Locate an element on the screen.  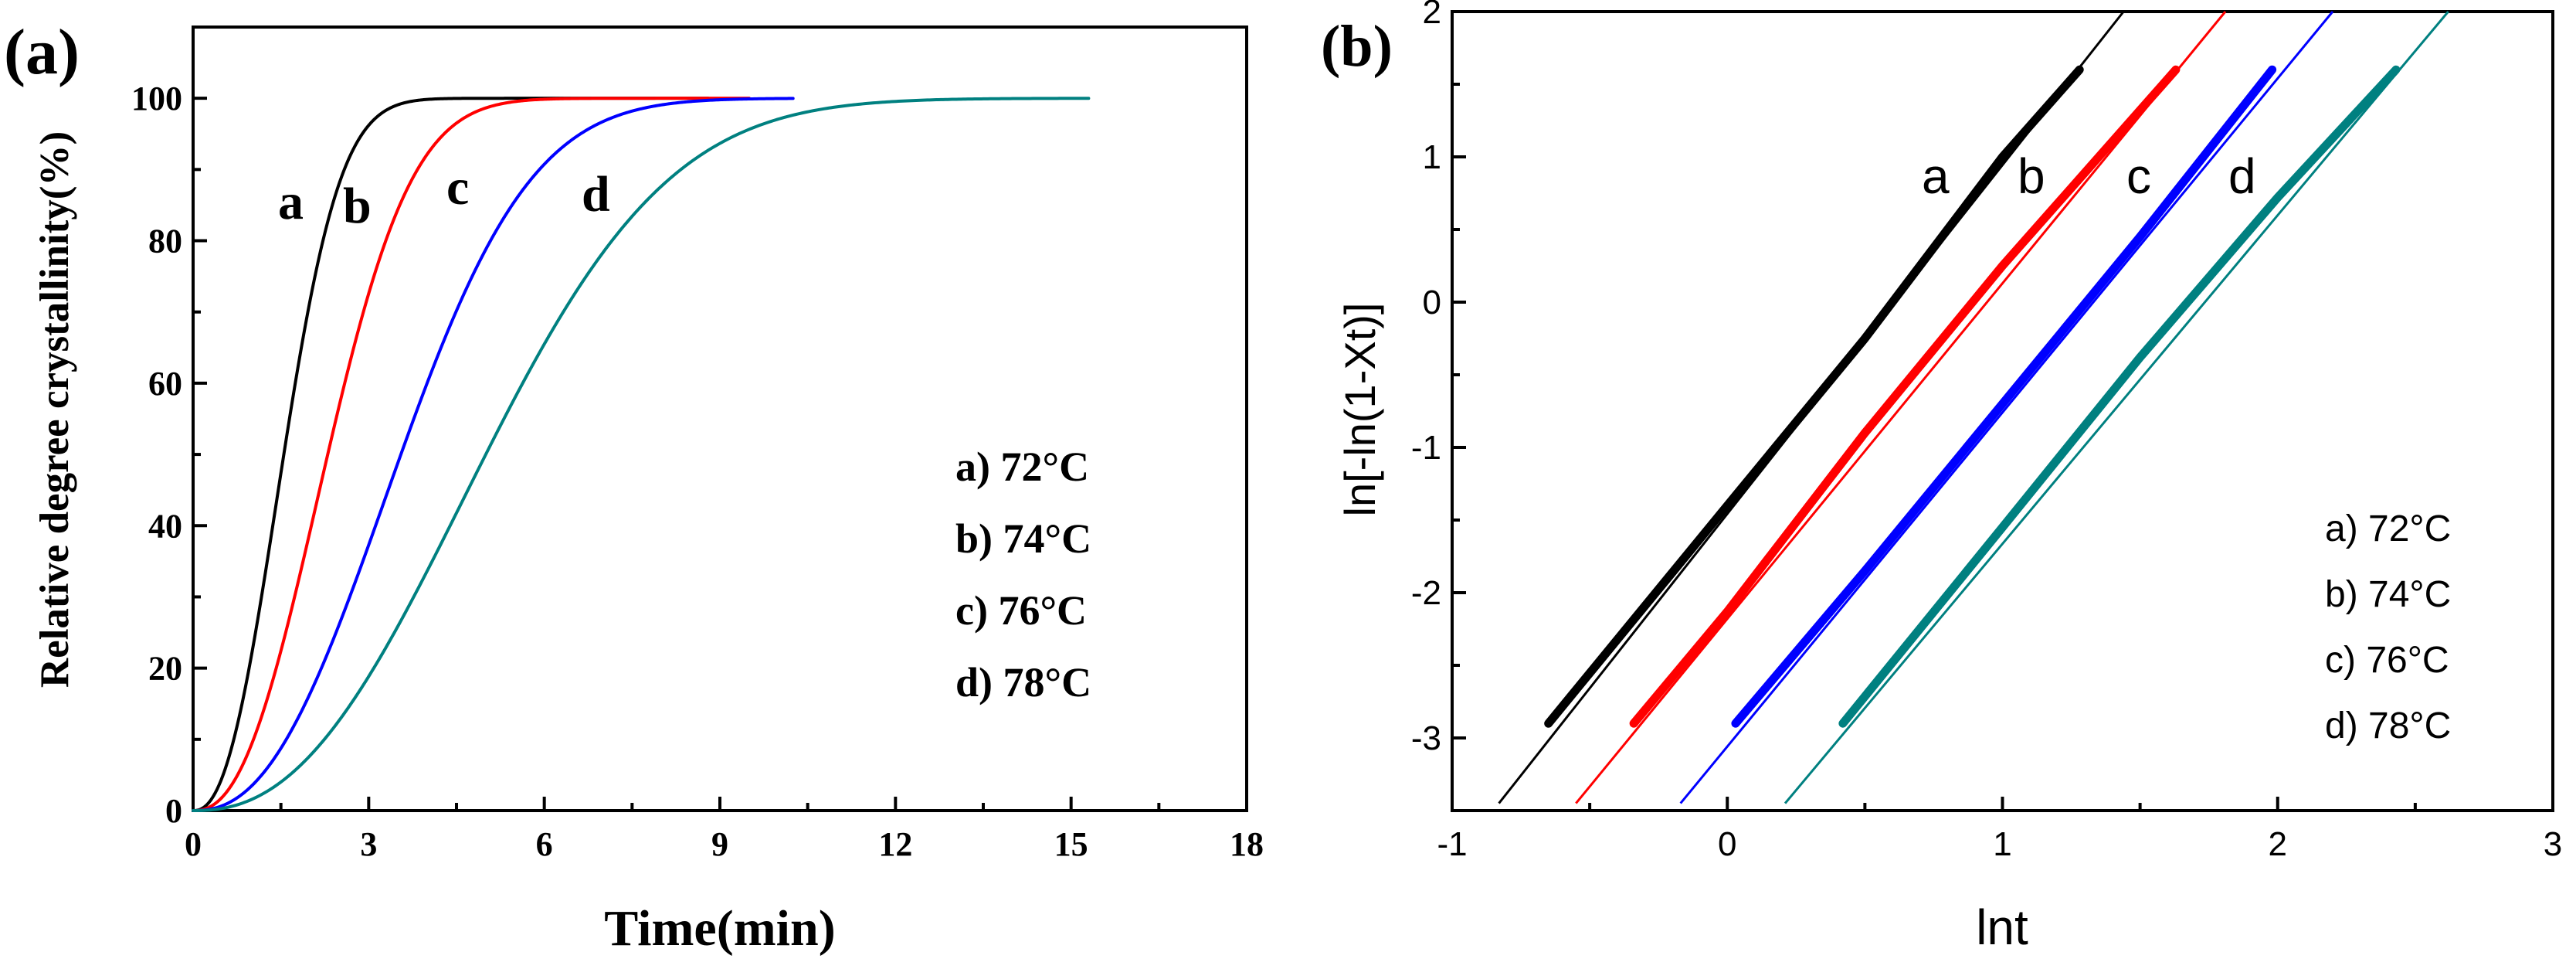
panel-a-legend: a) 72°C b) 74°C c) 76°C d) 78°C is located at coordinates (1023, 575).